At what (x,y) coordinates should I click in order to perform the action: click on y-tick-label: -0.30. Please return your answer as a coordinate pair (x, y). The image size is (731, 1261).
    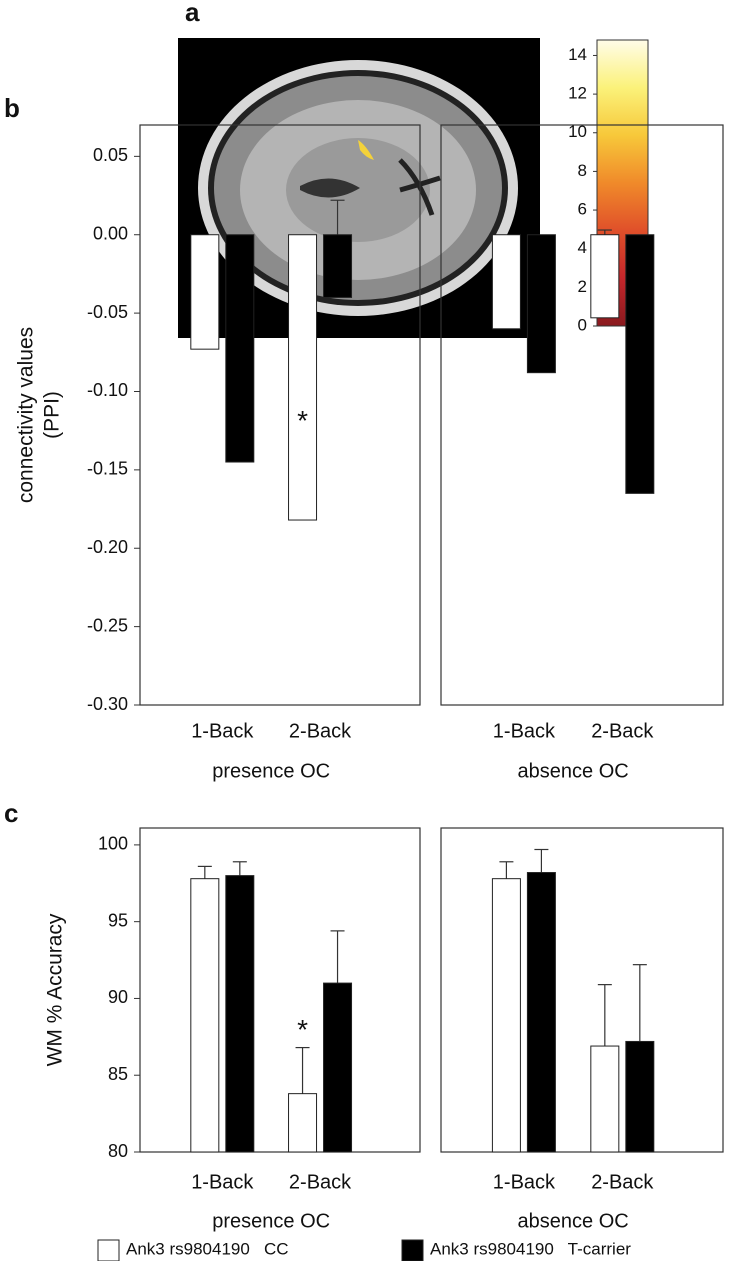
    Looking at the image, I should click on (107, 704).